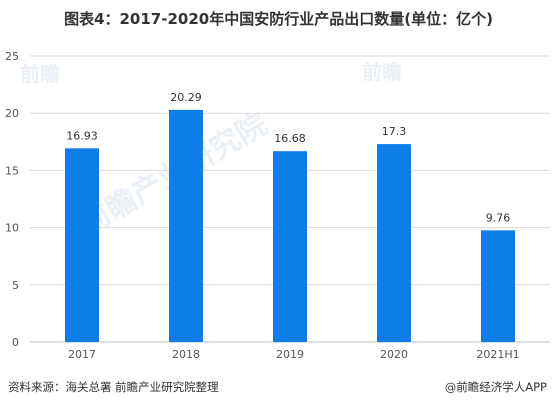 The width and height of the screenshot is (557, 407). Describe the element at coordinates (495, 387) in the screenshot. I see `brand-credit: @前瞻经济学人APP` at that location.